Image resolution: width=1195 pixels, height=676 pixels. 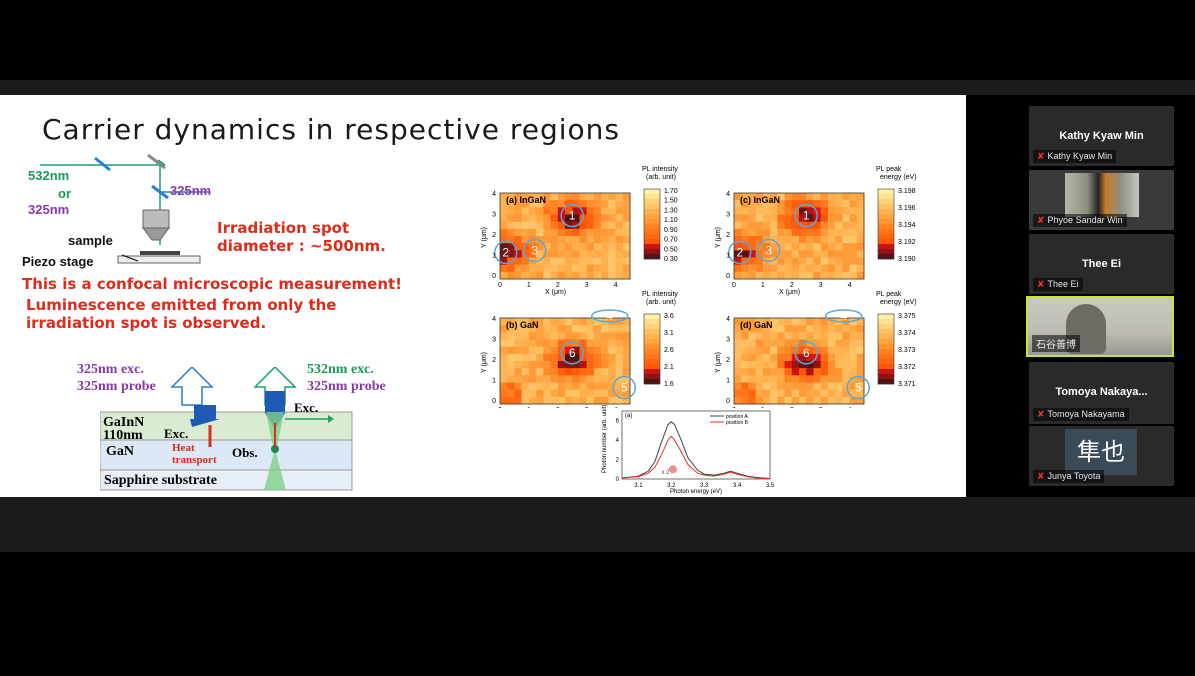 I want to click on x-axis-label: X (μm), so click(x=555, y=292).